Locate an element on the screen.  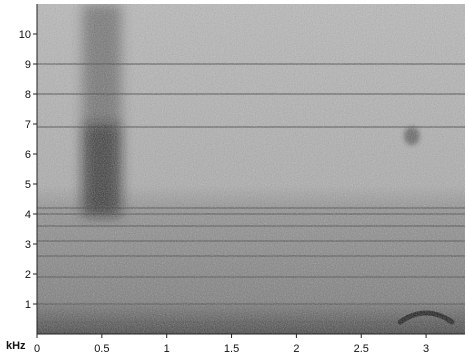
y-tick-label-7: 8 is located at coordinates (28, 95).